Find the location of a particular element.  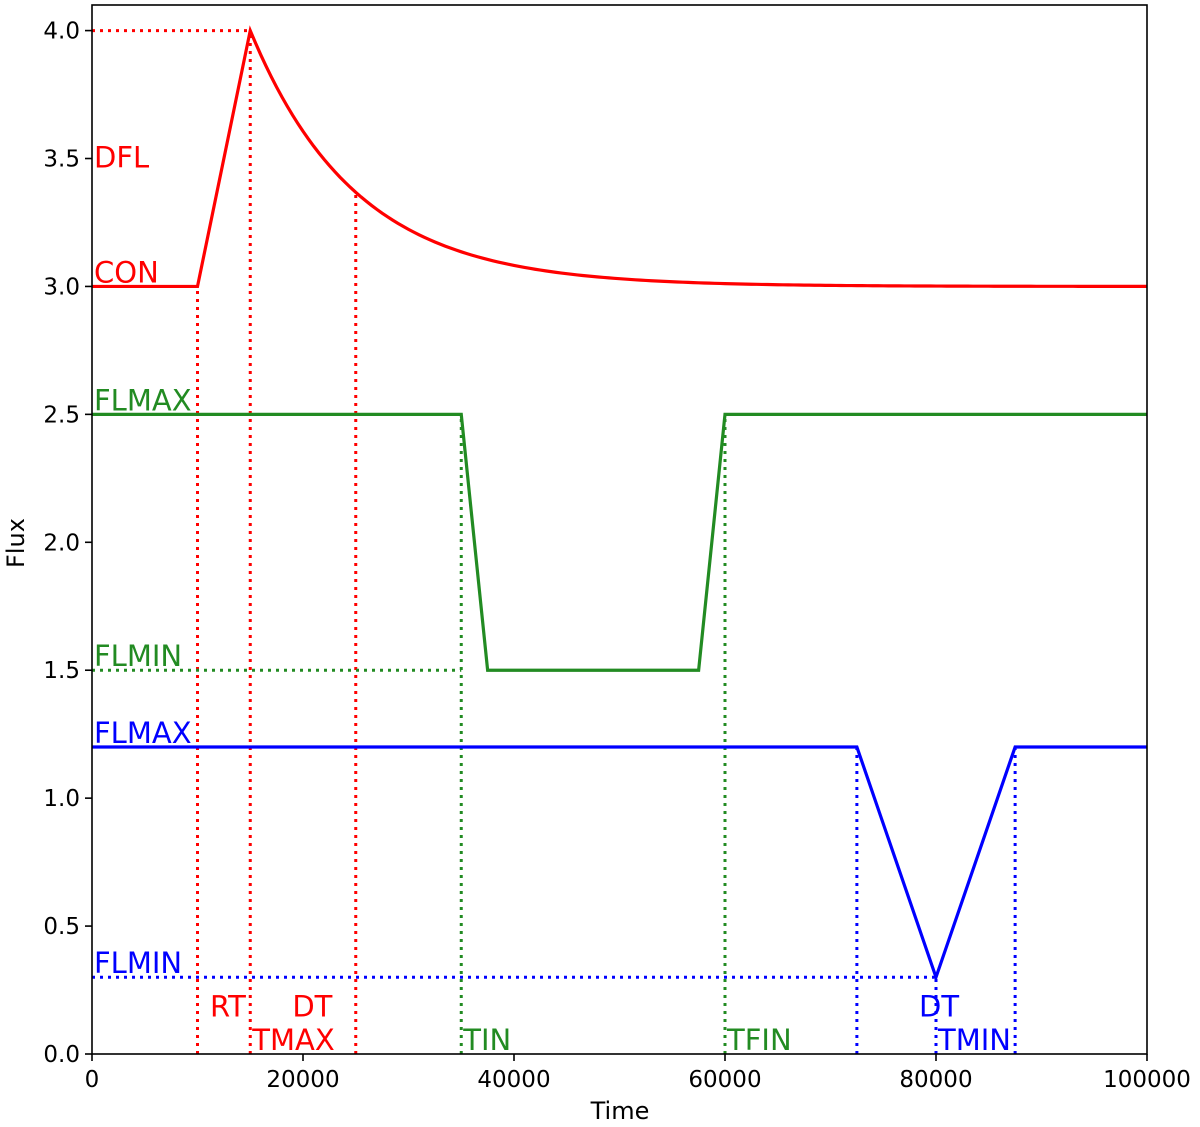

annotation-con-1: CON is located at coordinates (126, 272).